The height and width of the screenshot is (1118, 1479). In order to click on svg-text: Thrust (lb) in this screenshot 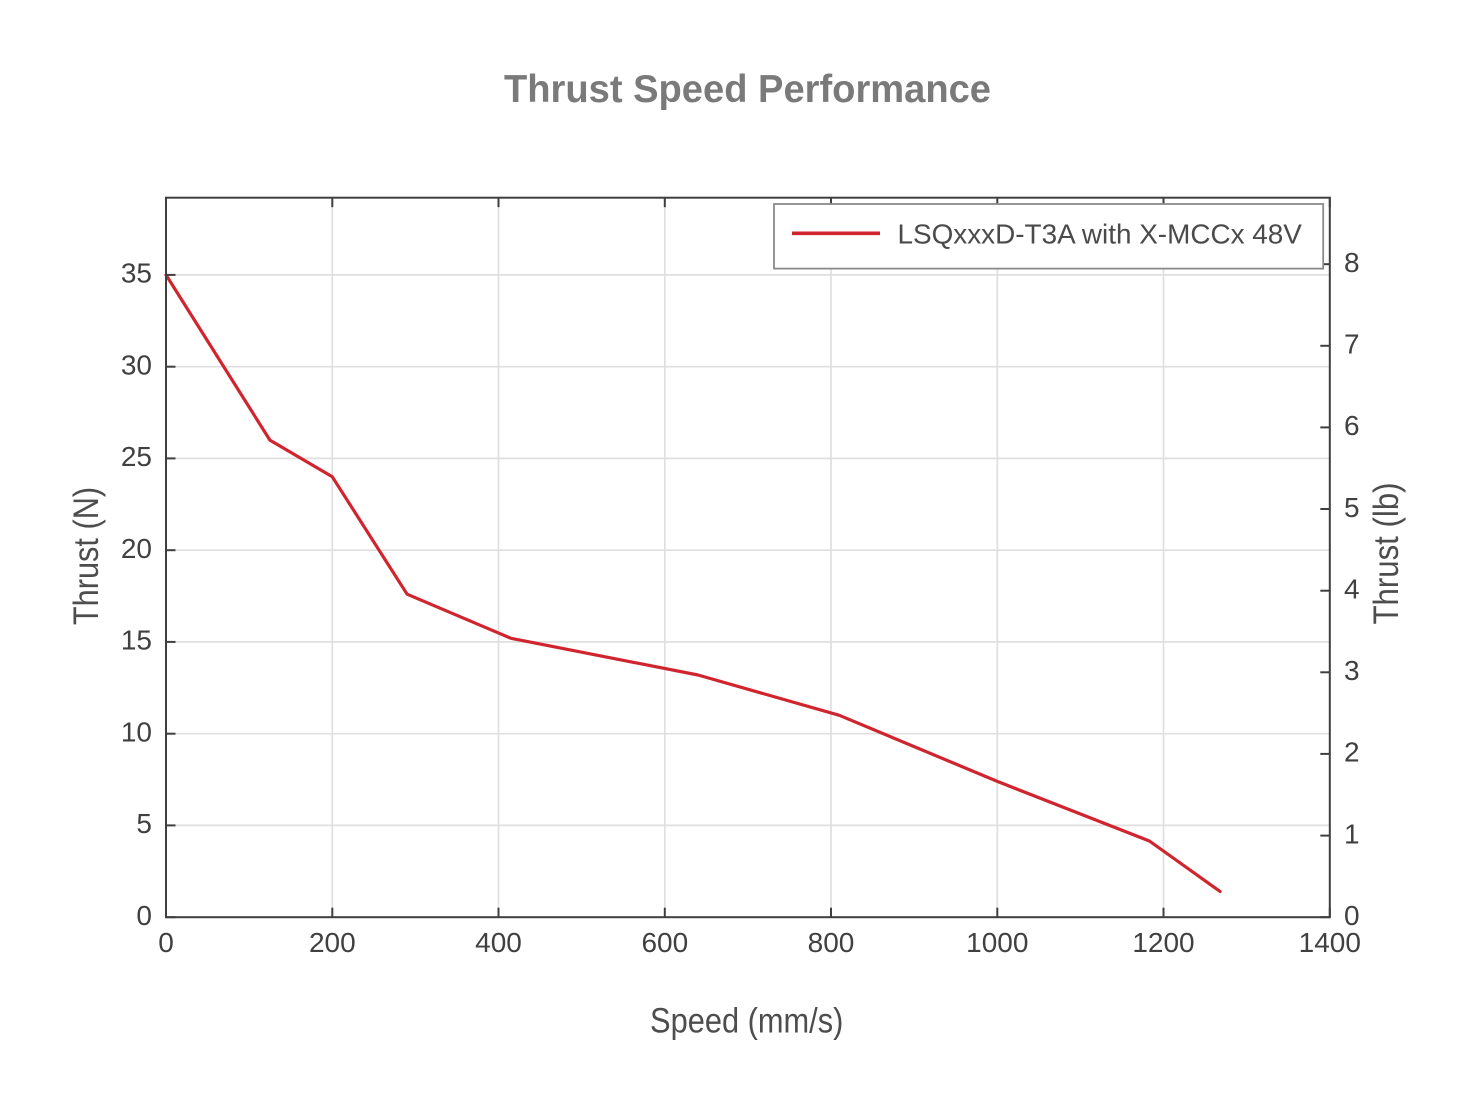, I will do `click(1386, 553)`.